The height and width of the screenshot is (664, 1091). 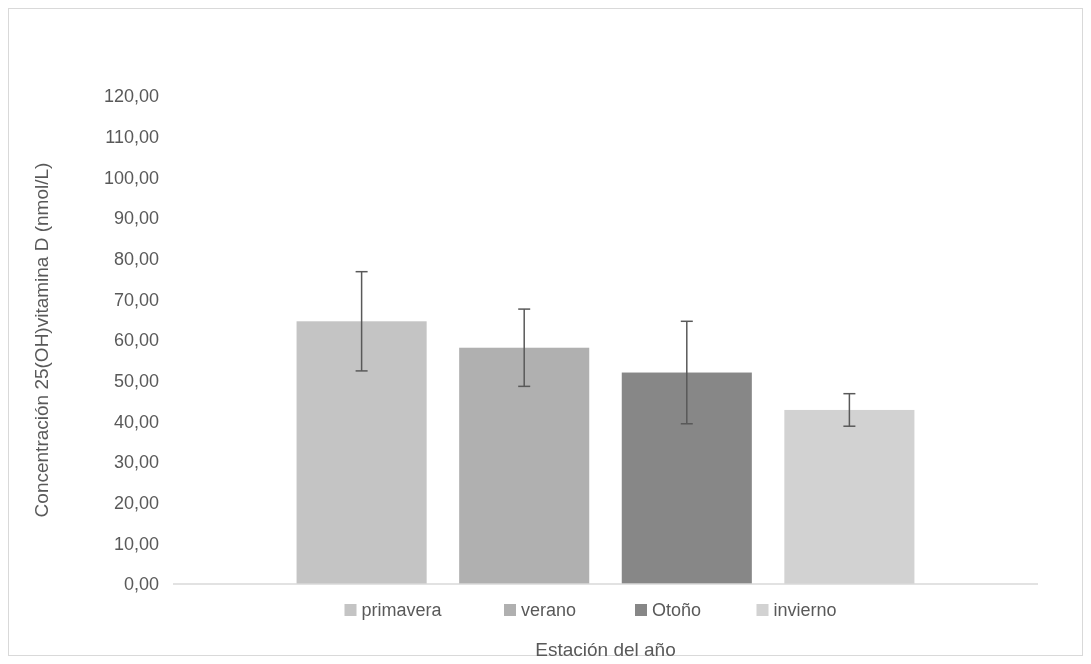 I want to click on y-tick-label: 70,00, so click(x=136, y=299).